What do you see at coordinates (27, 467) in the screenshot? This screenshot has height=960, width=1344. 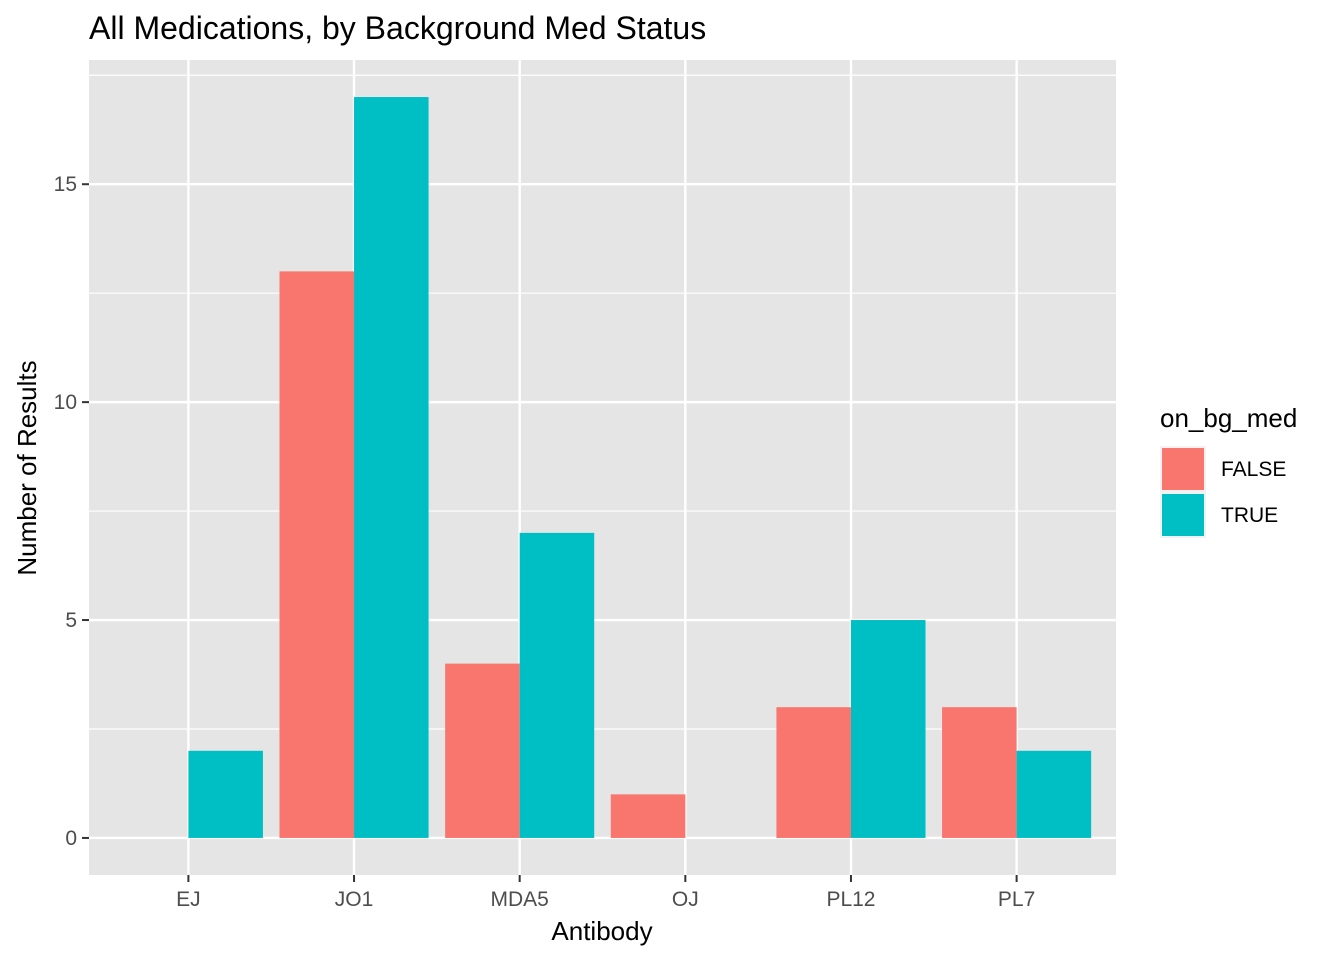 I see `y-axis-title: Number of Results` at bounding box center [27, 467].